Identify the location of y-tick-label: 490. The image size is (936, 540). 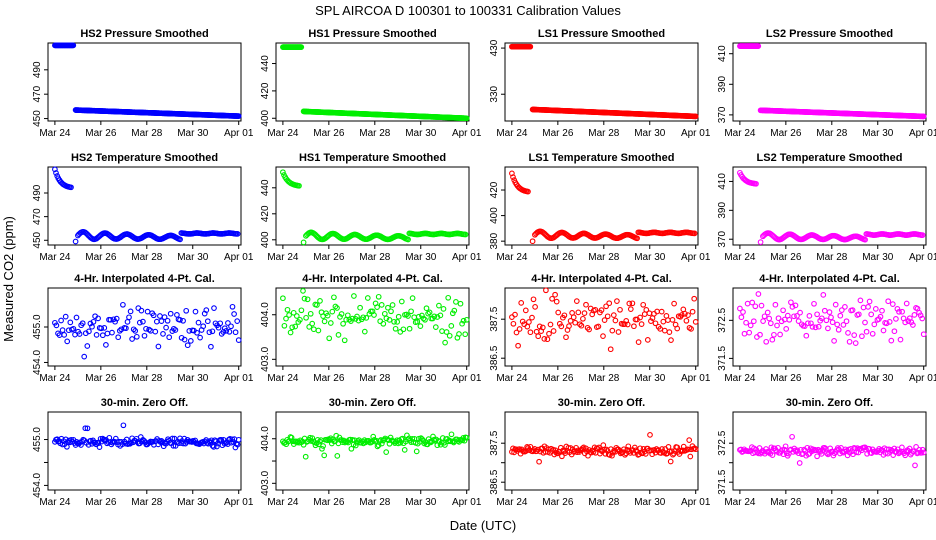
(37, 192).